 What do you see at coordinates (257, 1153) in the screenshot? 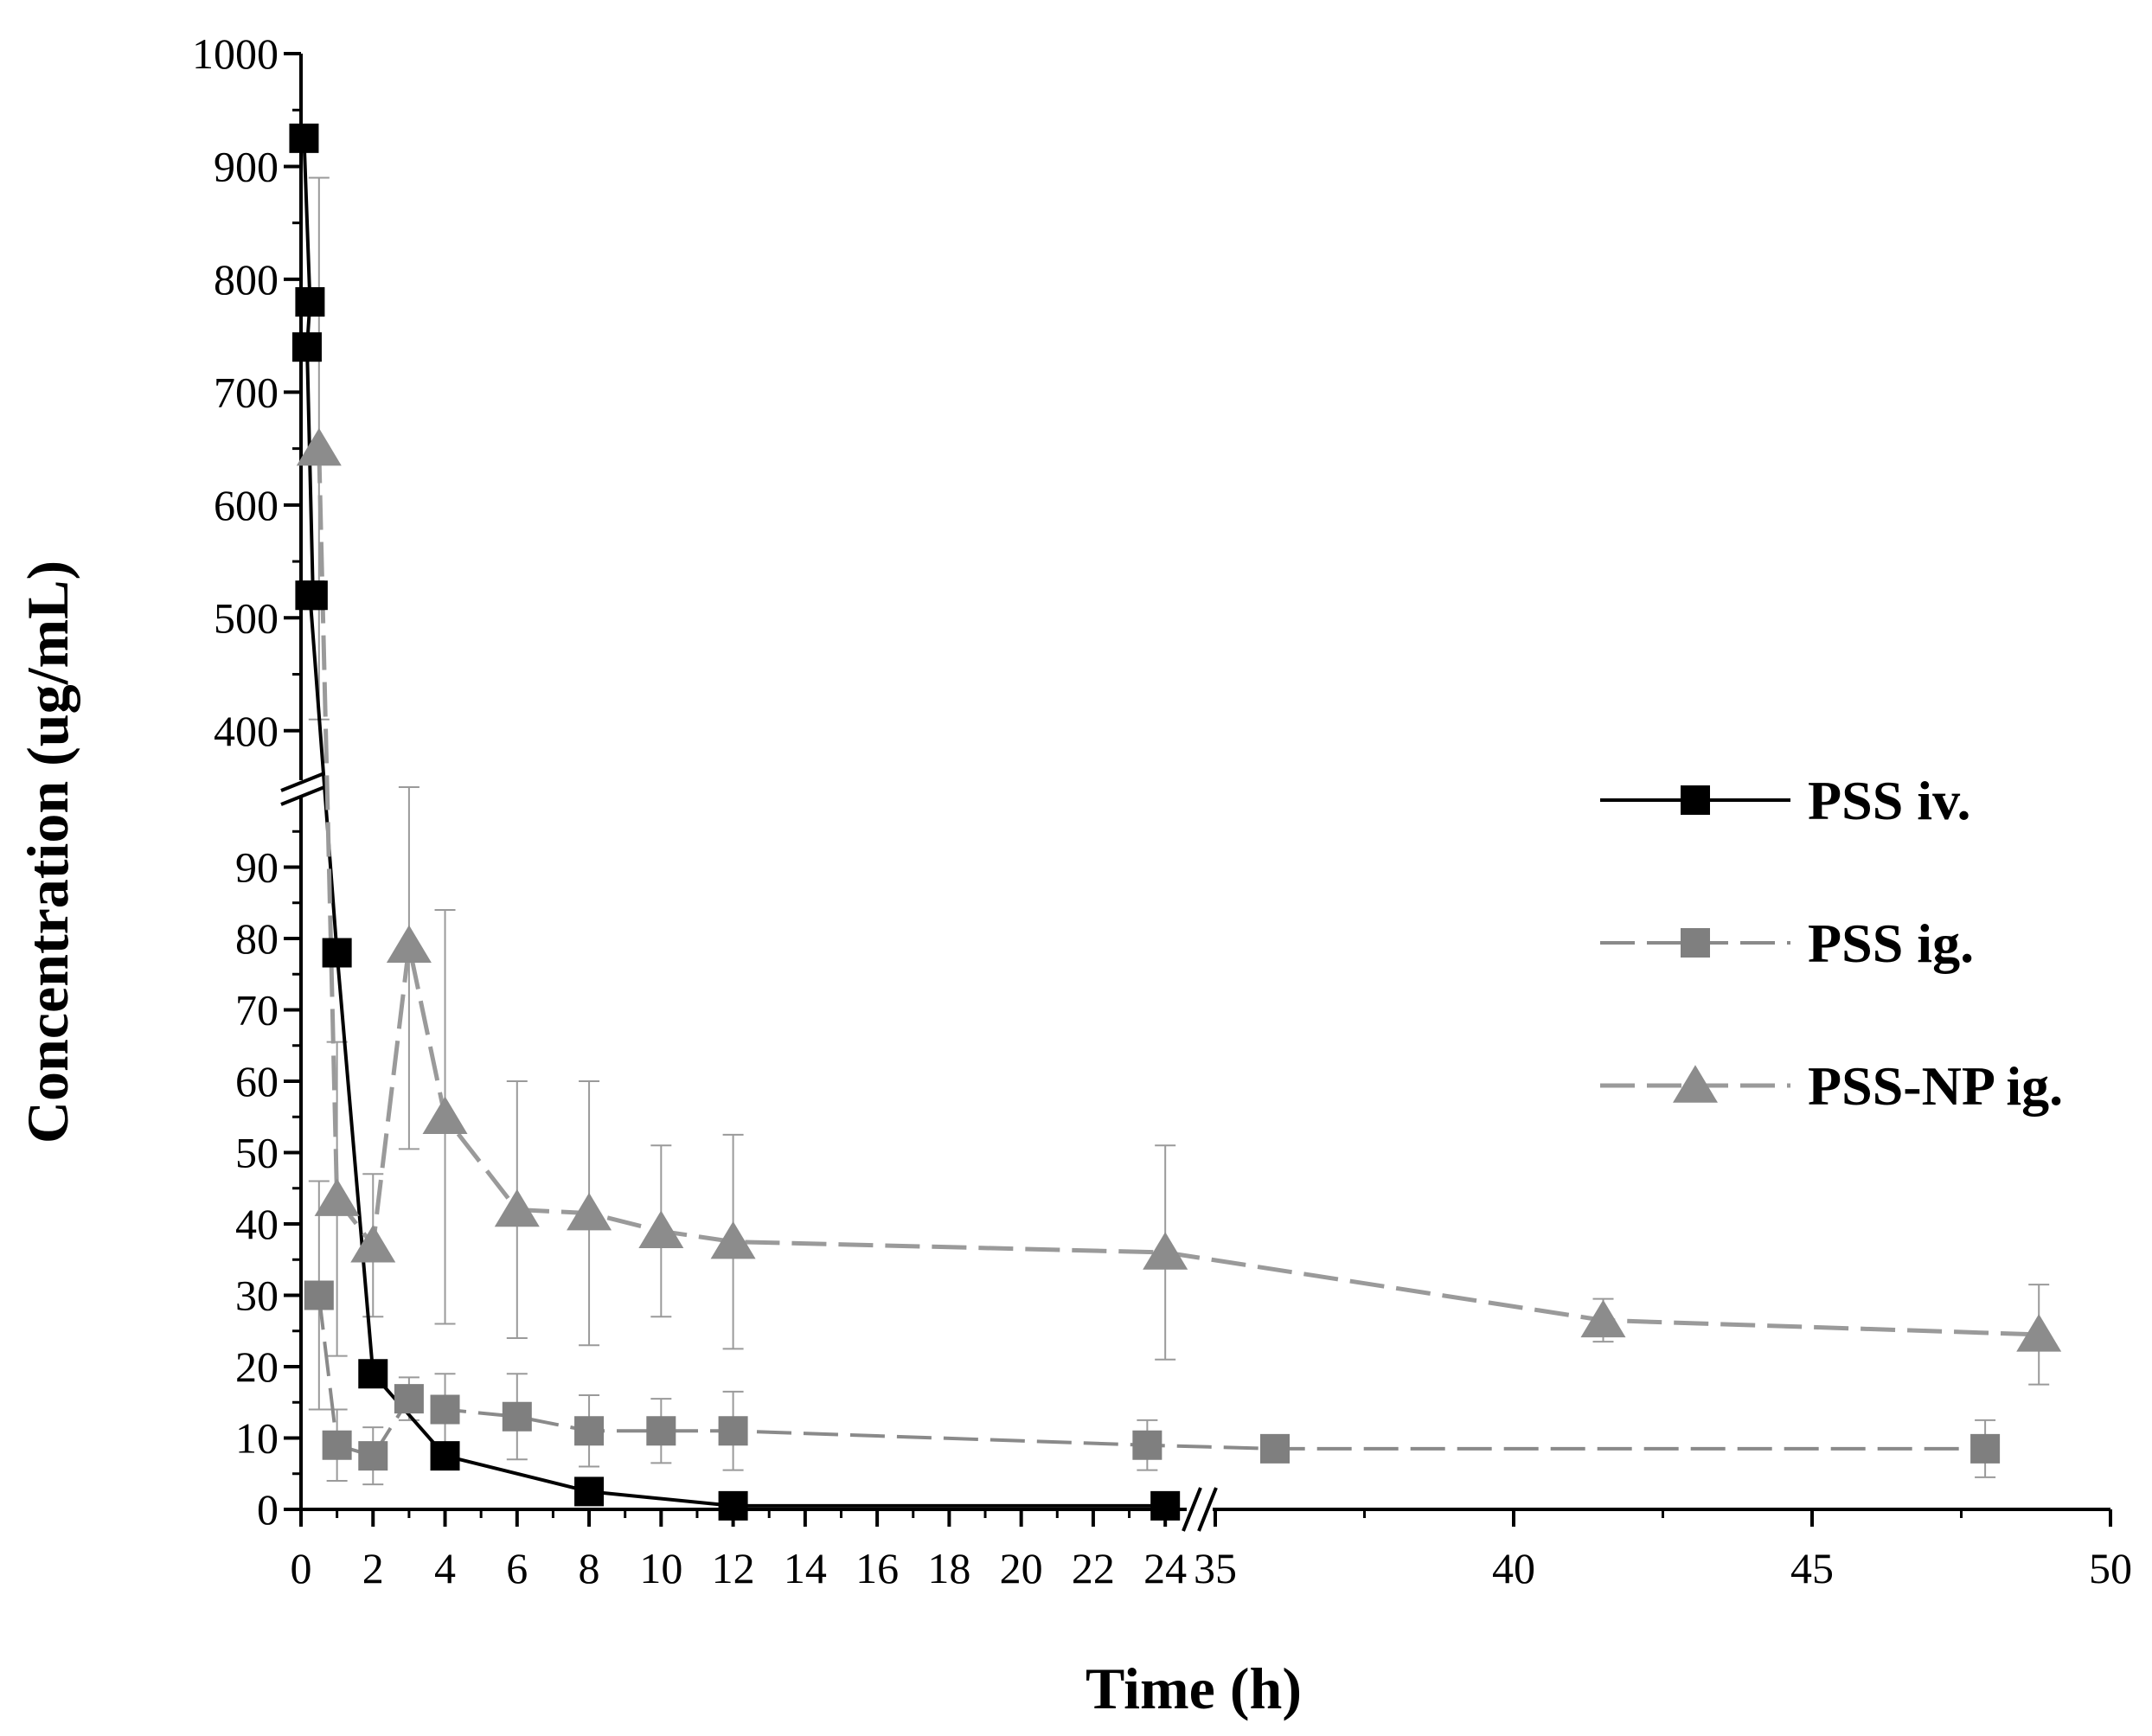
I see `y-tick-label: 50` at bounding box center [257, 1153].